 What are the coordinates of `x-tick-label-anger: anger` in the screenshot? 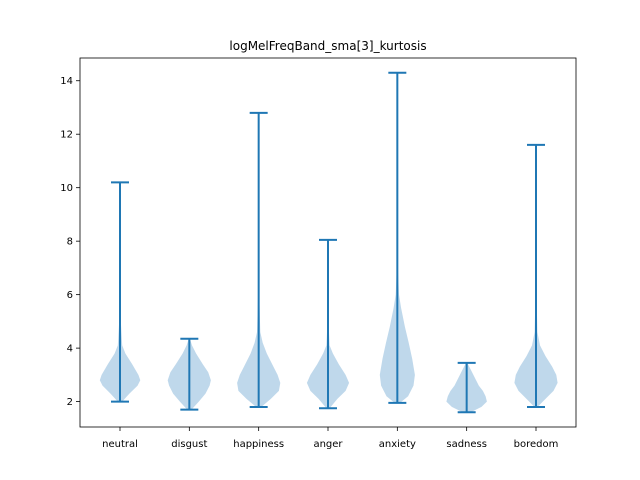 It's located at (328, 444).